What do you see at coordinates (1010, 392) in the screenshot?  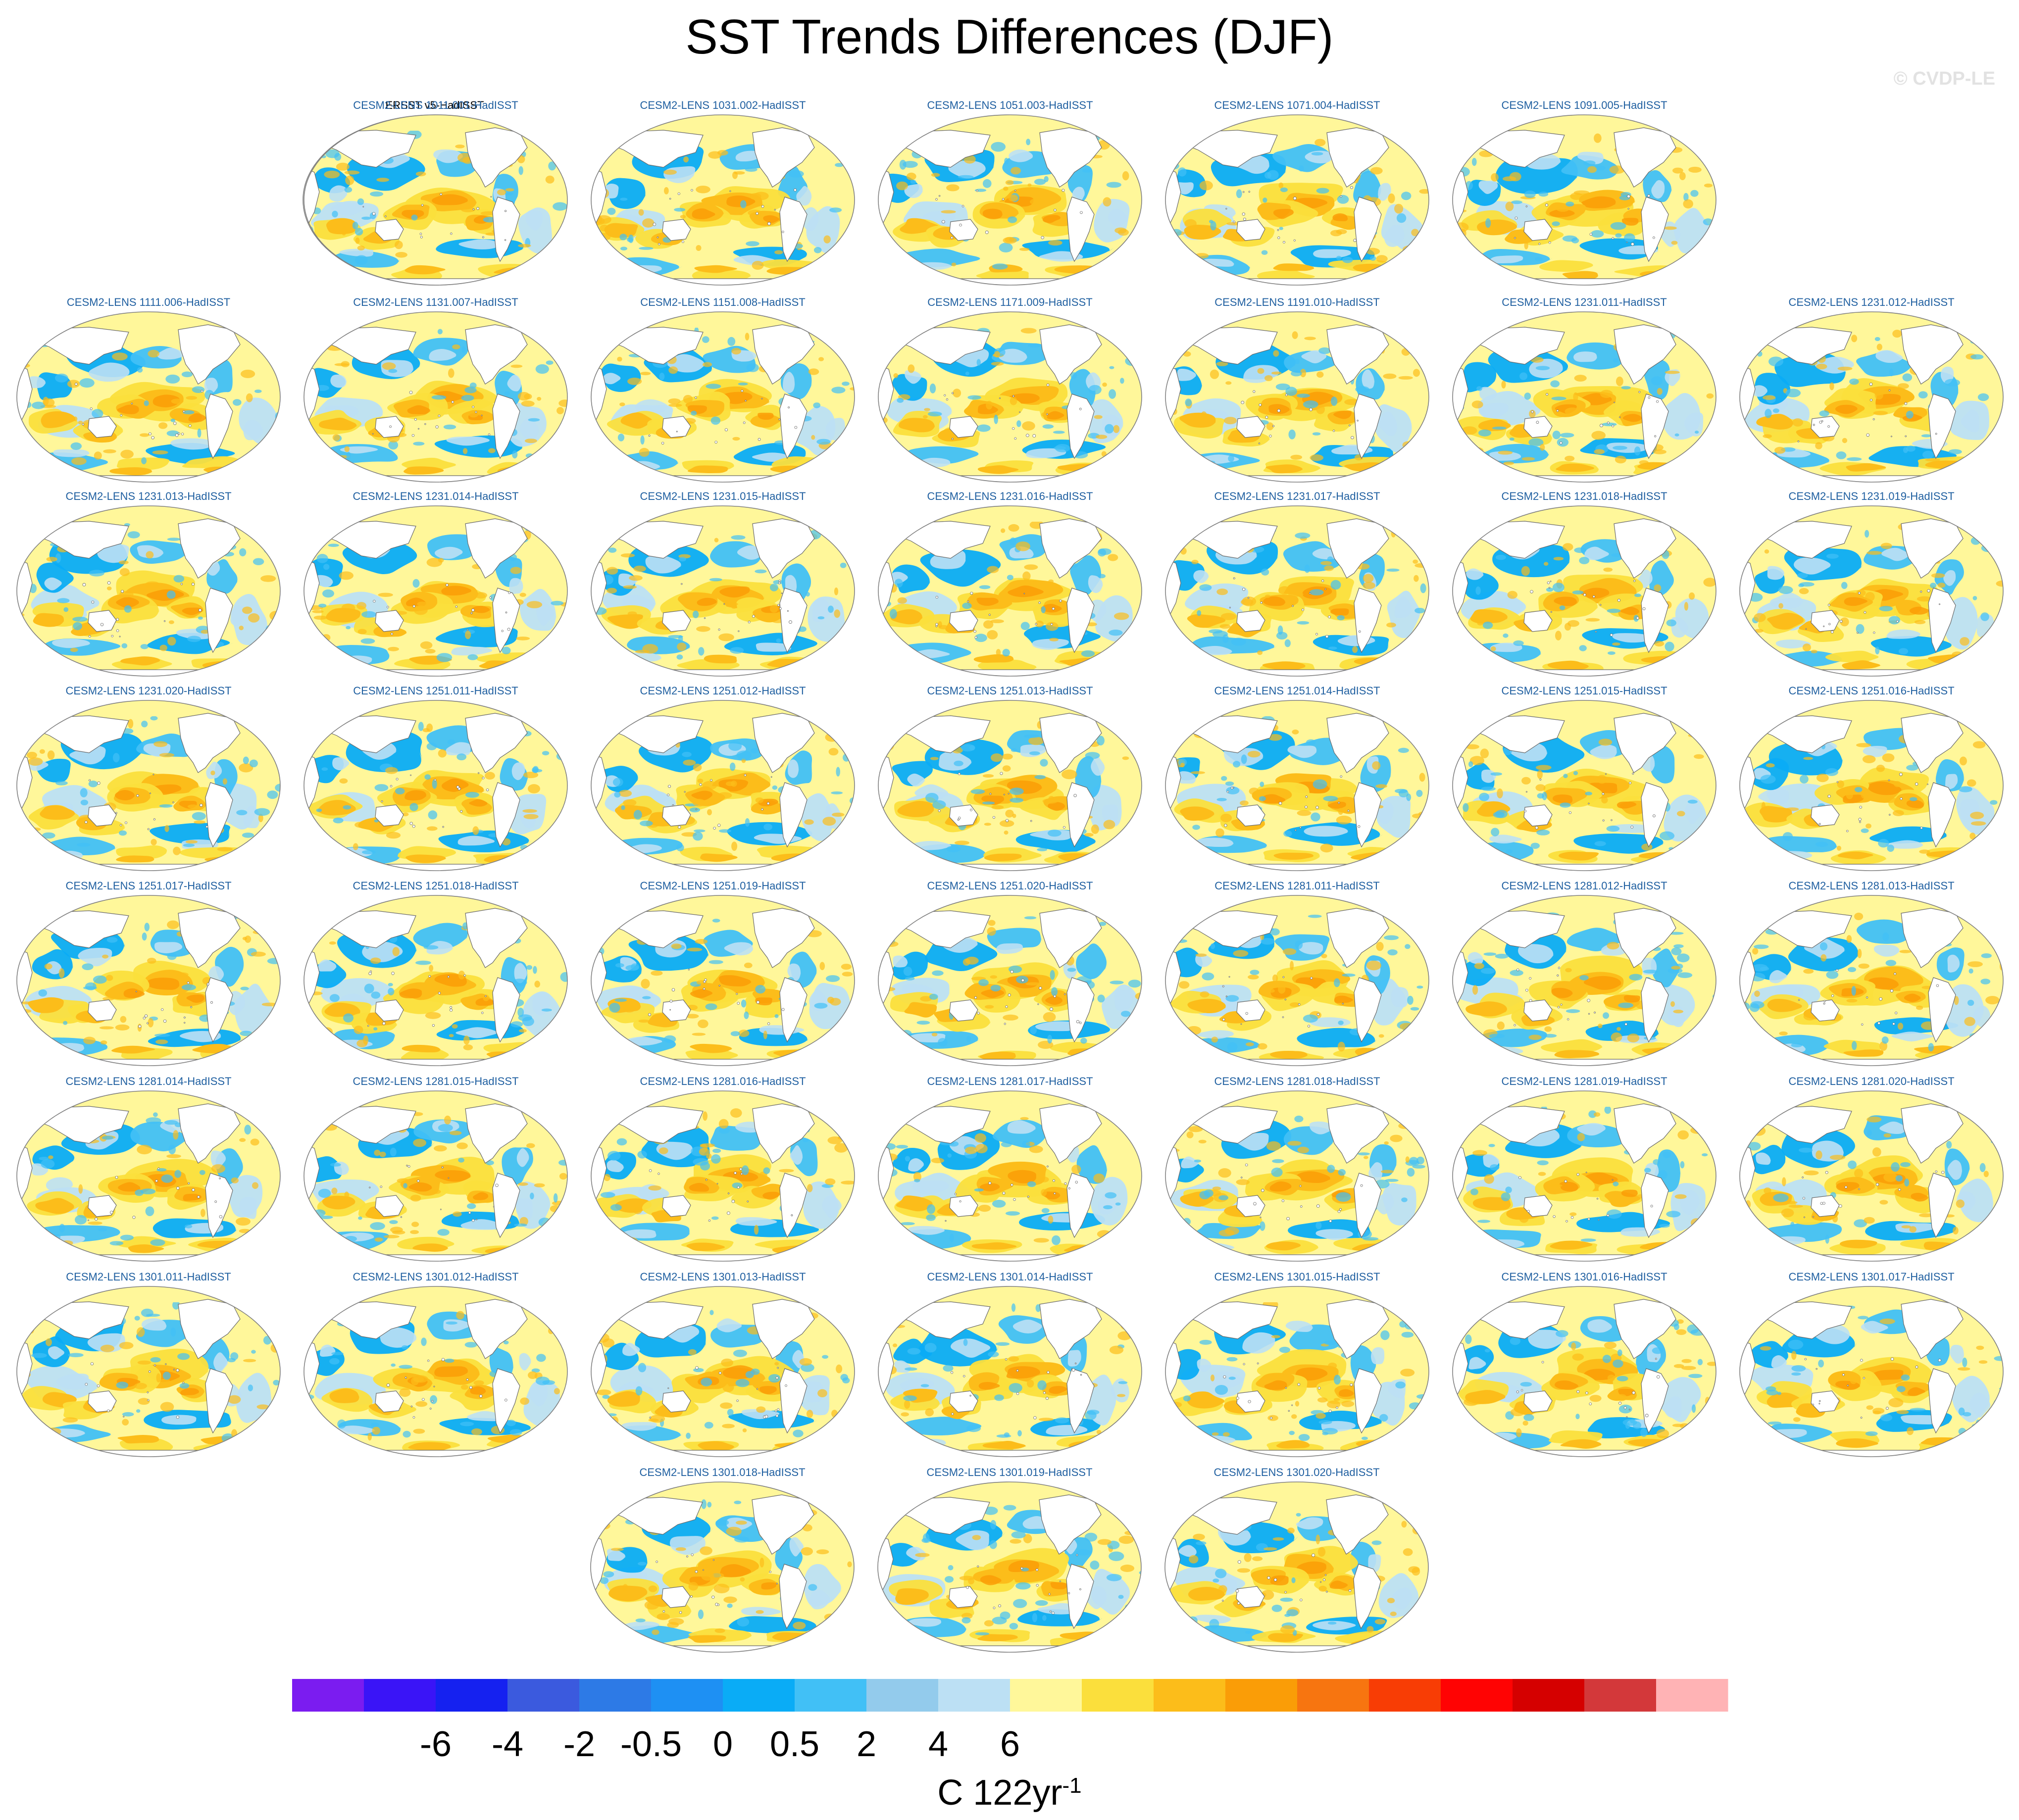 I see `map-panel: CESM2-LENS 1171.009-HadISST` at bounding box center [1010, 392].